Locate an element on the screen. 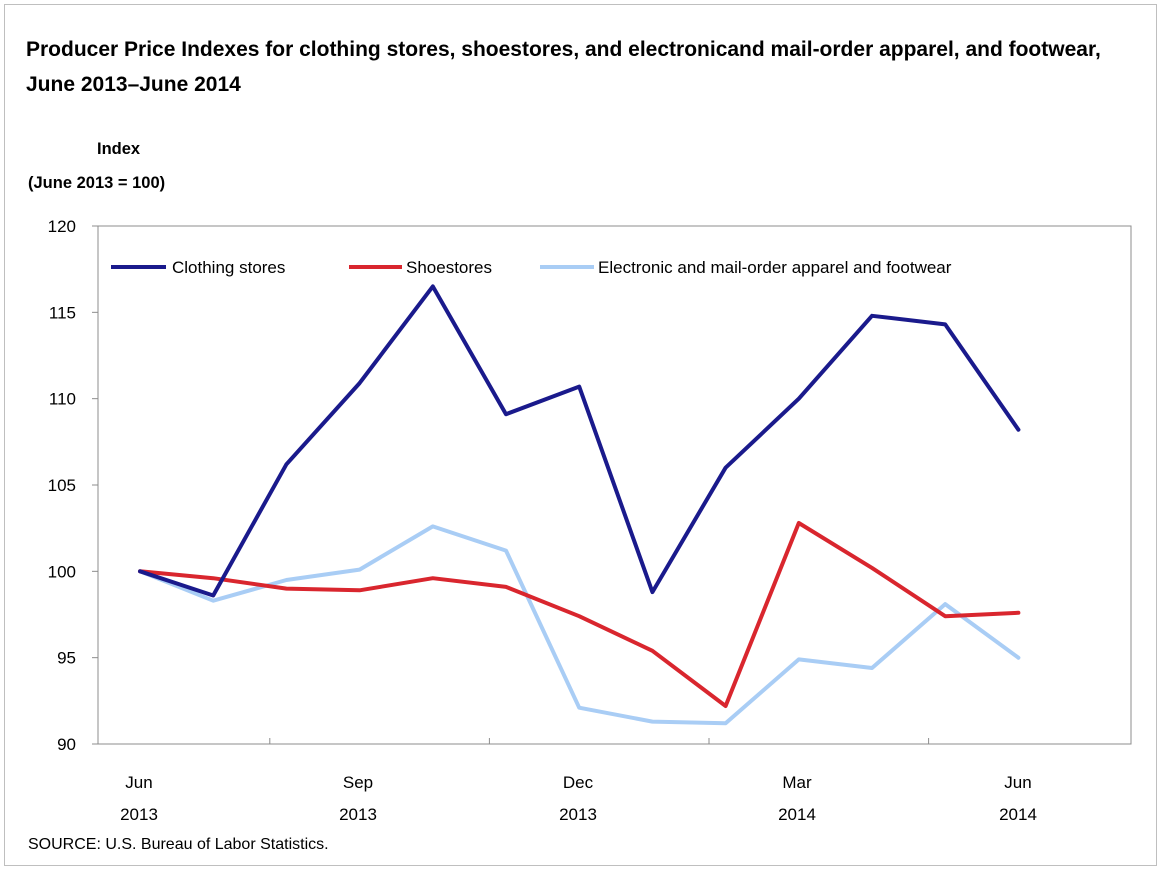  y-axis-label-base: (June 2013 = 100) is located at coordinates (97, 183).